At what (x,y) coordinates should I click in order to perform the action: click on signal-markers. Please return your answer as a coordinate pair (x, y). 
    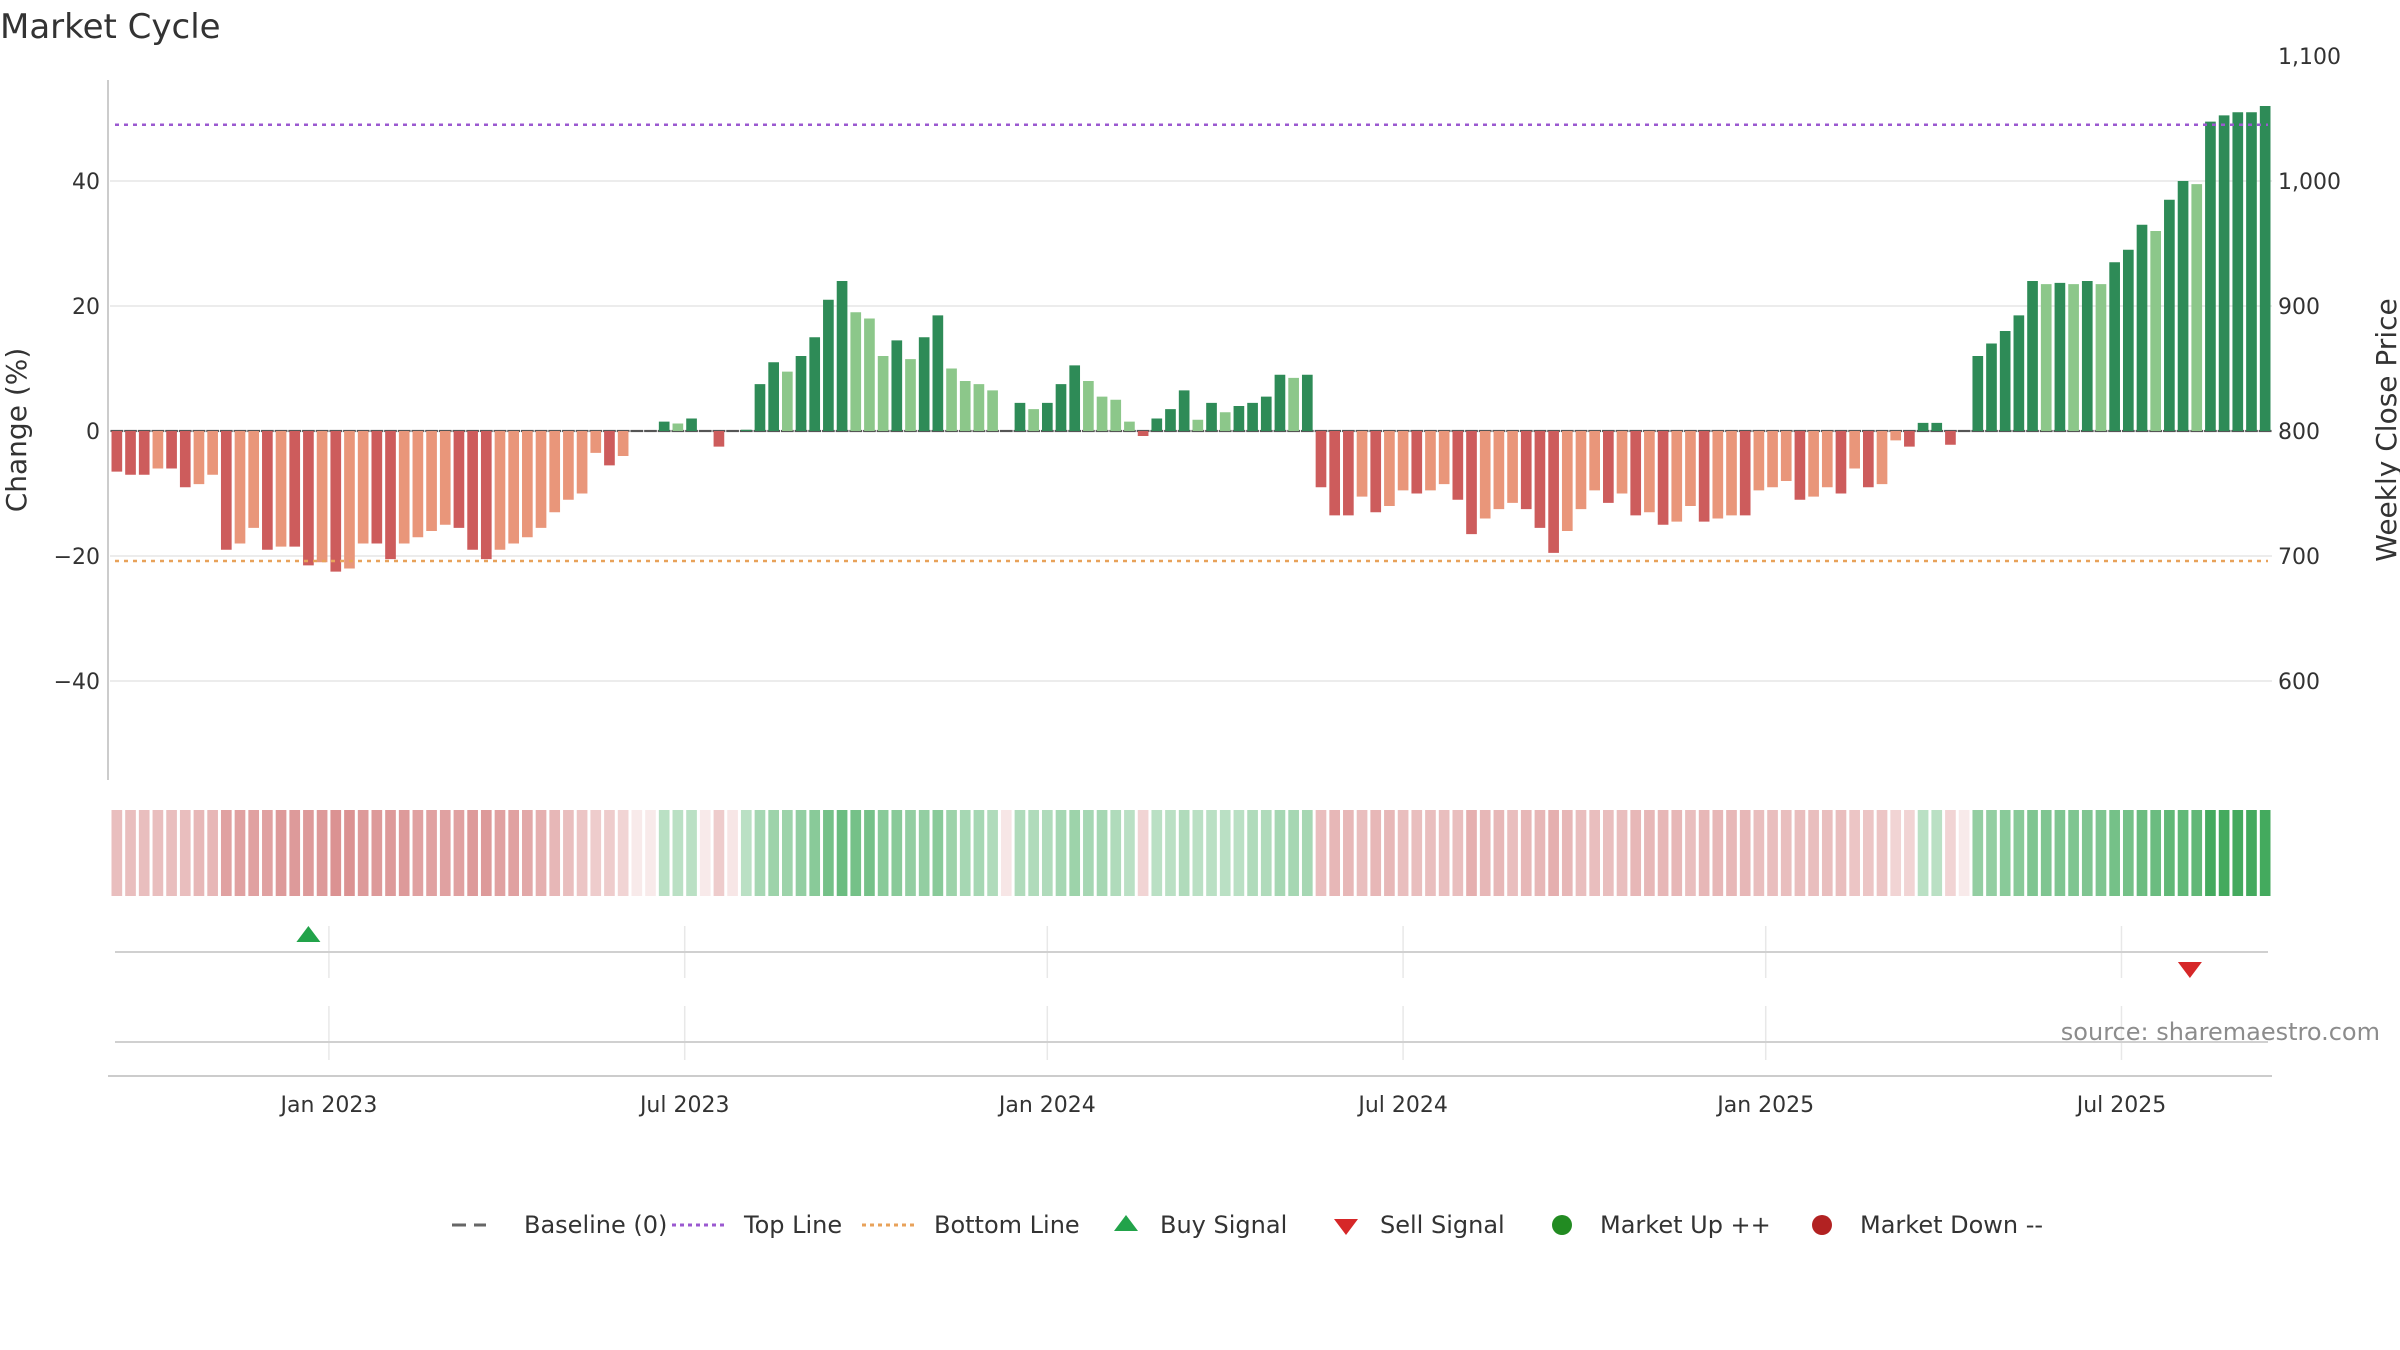
    Looking at the image, I should click on (1249, 952).